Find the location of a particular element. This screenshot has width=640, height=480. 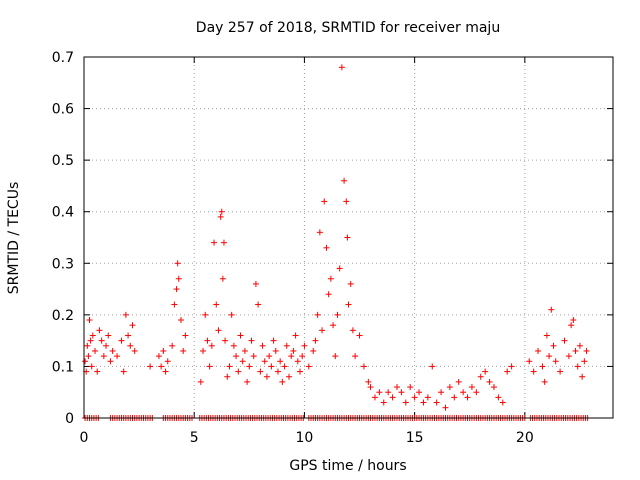

y-tick-label: 0.5 is located at coordinates (63, 161).